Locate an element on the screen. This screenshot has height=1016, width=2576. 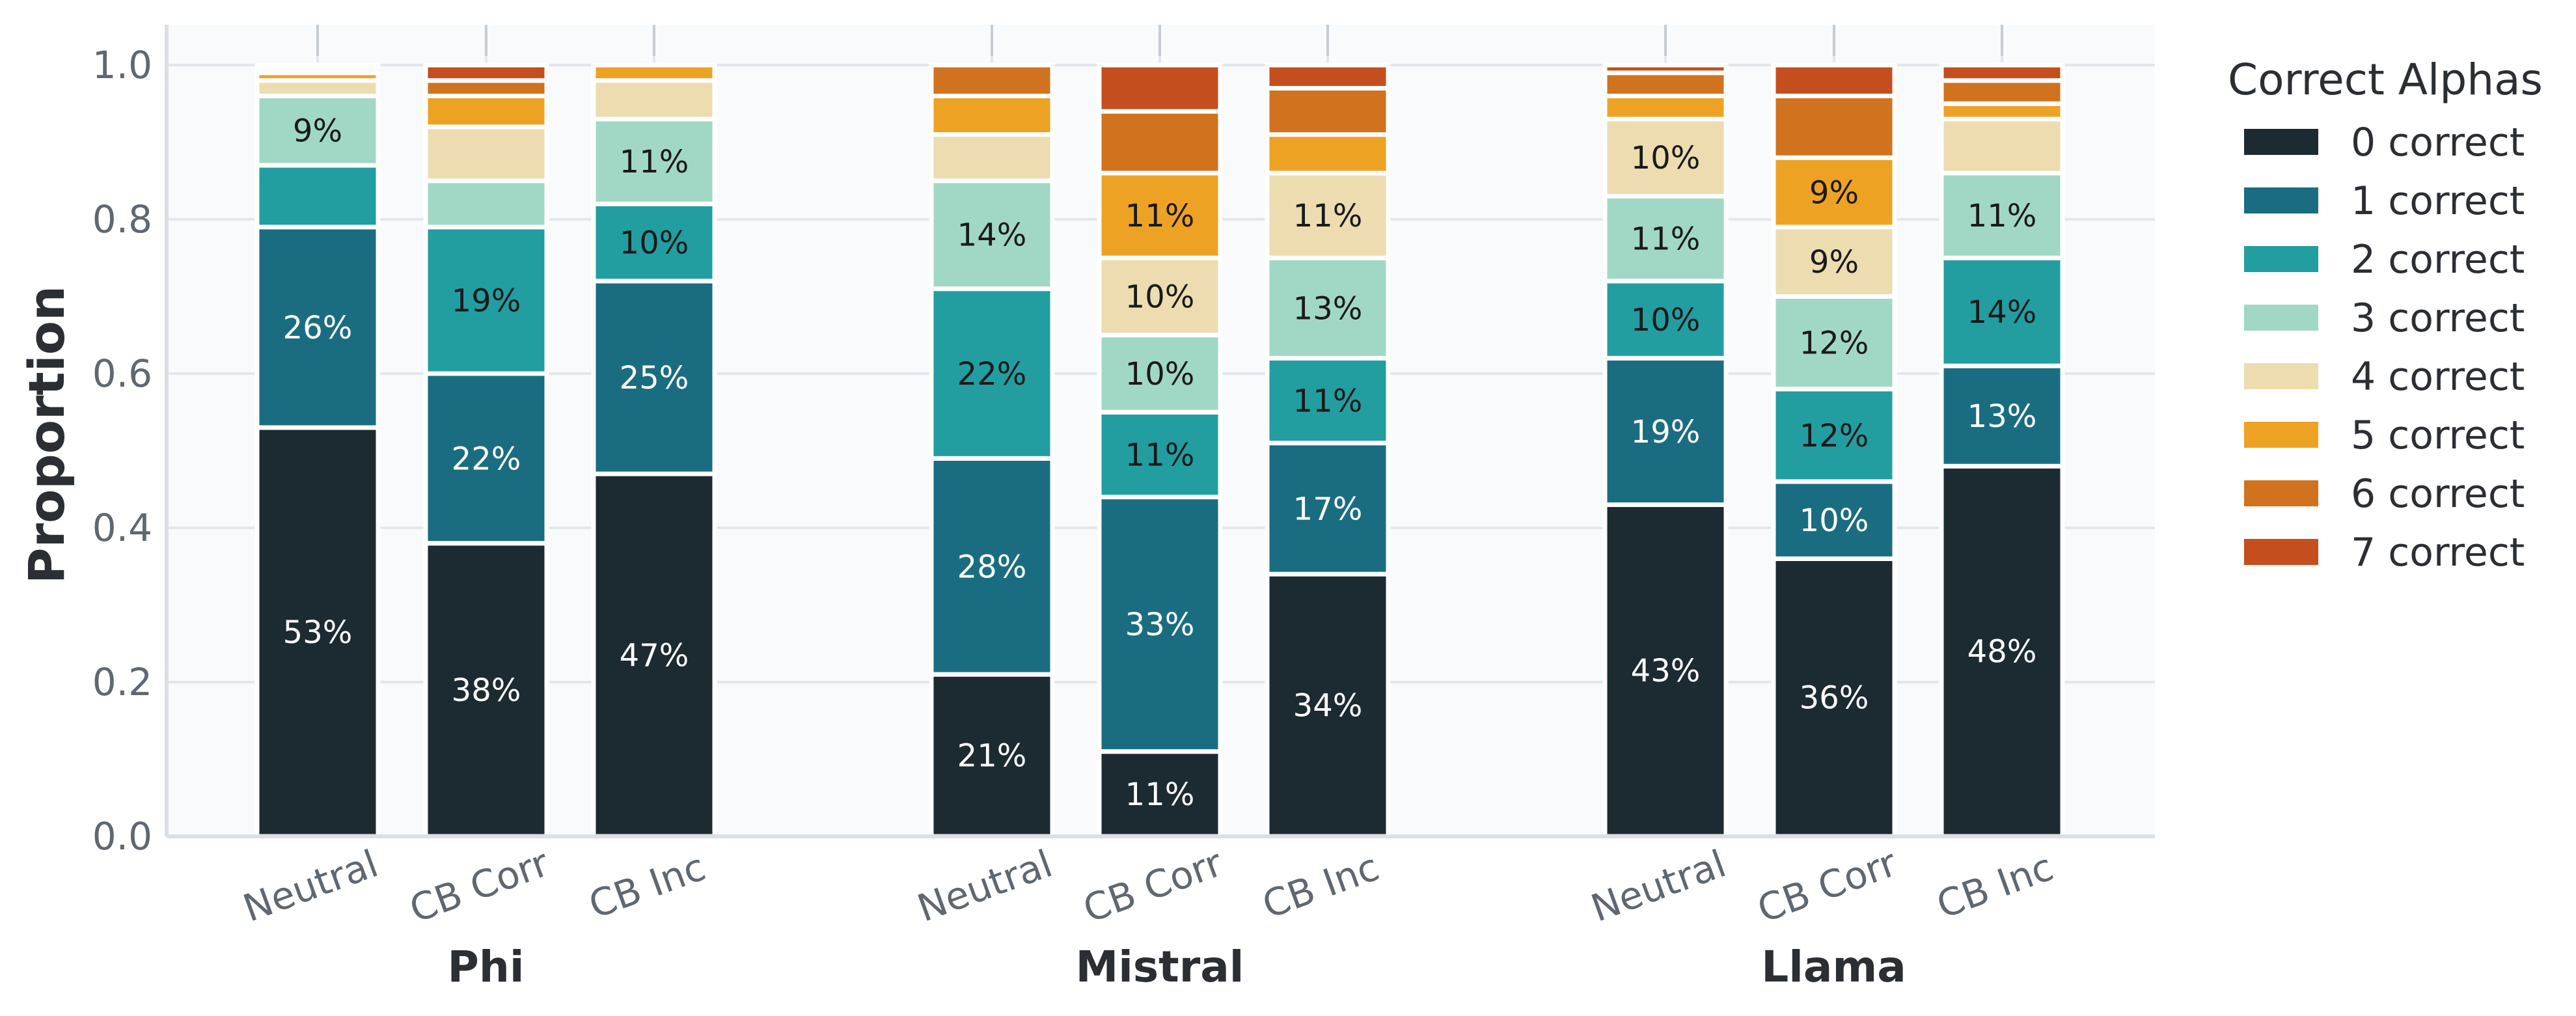
bar-data-label: 33% is located at coordinates (1160, 625).